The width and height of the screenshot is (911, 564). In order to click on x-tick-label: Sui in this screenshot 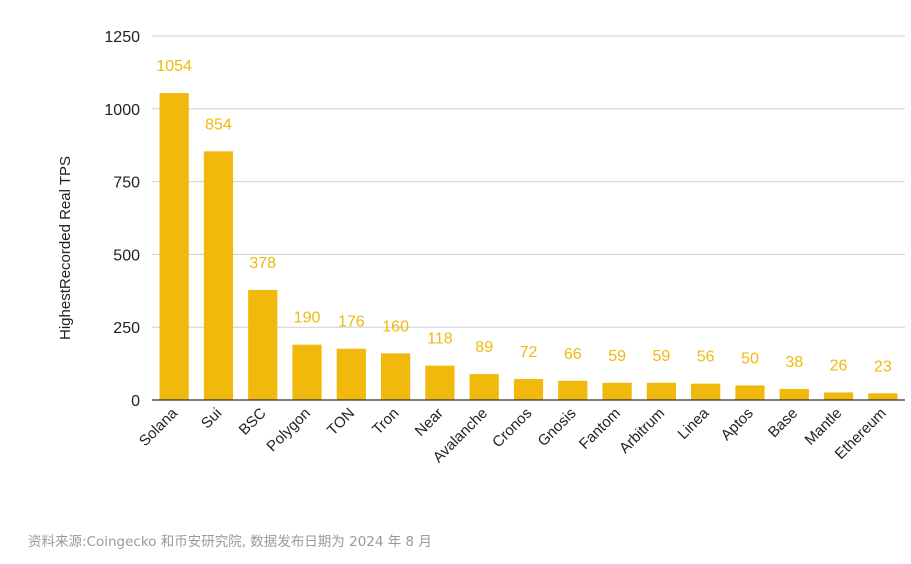, I will do `click(211, 418)`.